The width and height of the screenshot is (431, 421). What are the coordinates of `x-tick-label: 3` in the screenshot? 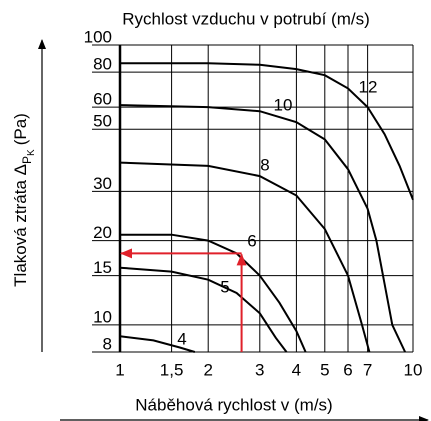 It's located at (259, 369).